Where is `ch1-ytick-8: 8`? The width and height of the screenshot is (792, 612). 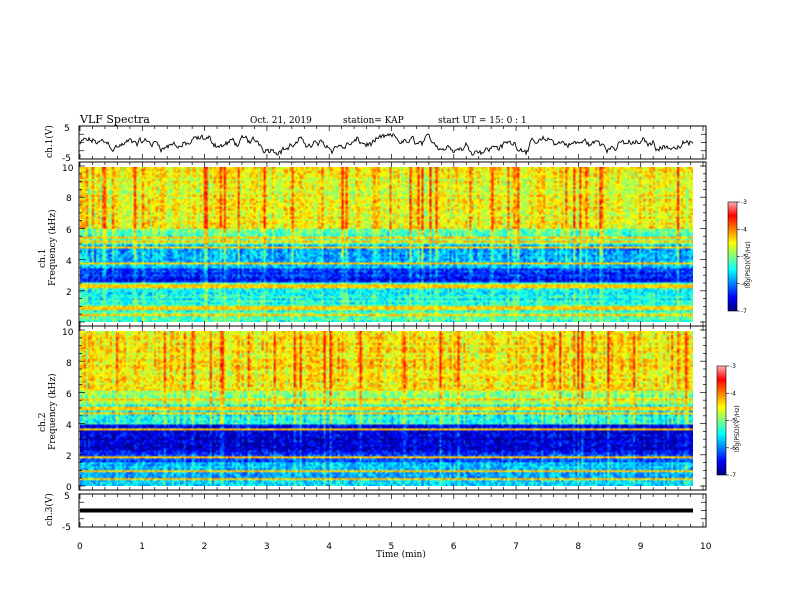
ch1-ytick-8: 8 is located at coordinates (69, 199).